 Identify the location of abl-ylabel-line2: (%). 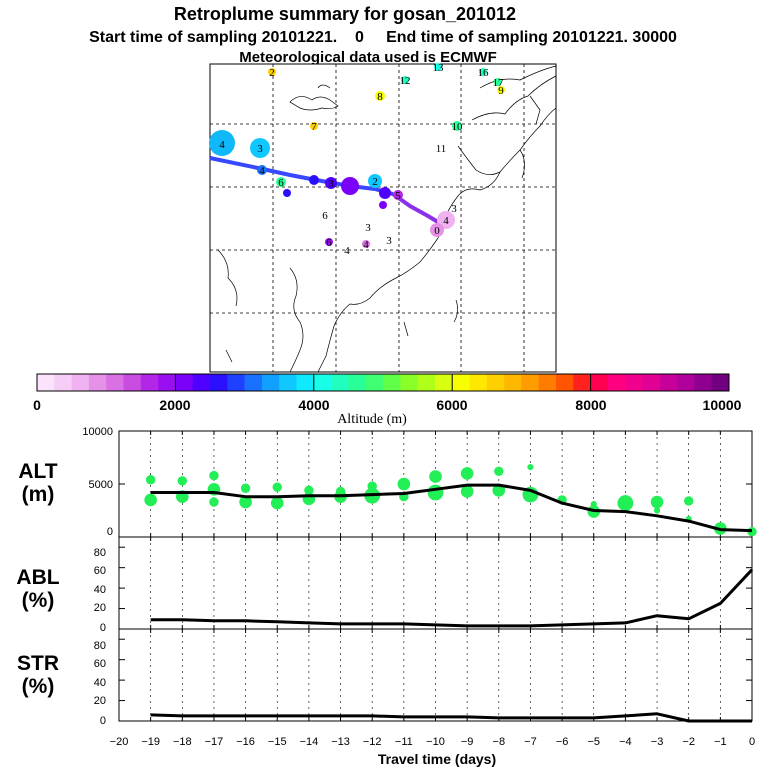
(38, 600).